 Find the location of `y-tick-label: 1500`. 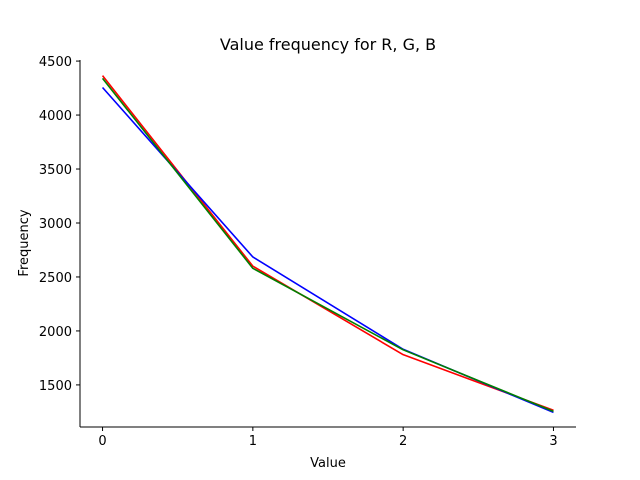

y-tick-label: 1500 is located at coordinates (55, 386).